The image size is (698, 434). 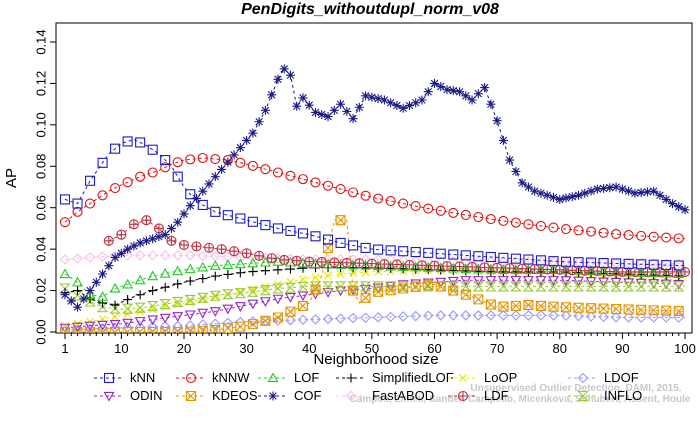 What do you see at coordinates (109, 378) in the screenshot?
I see `legend-marker-knn` at bounding box center [109, 378].